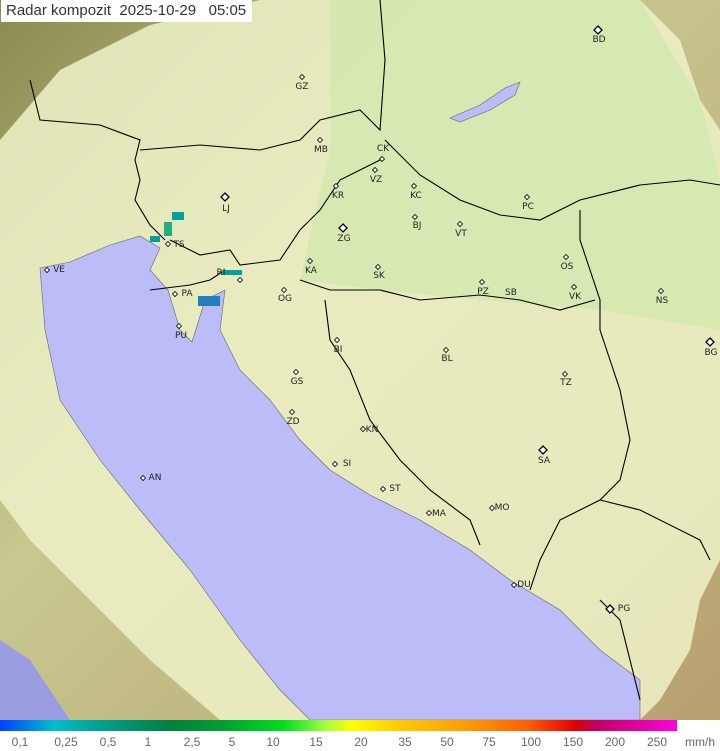  Describe the element at coordinates (192, 742) in the screenshot. I see `legend-label: 2,5` at that location.